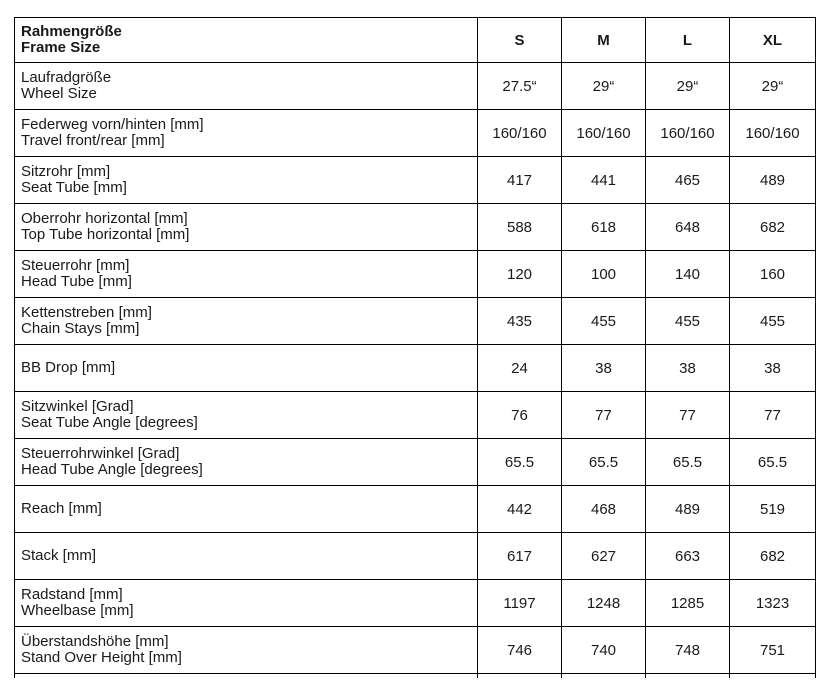 The image size is (837, 696). Describe the element at coordinates (687, 180) in the screenshot. I see `value-cell: 465` at that location.